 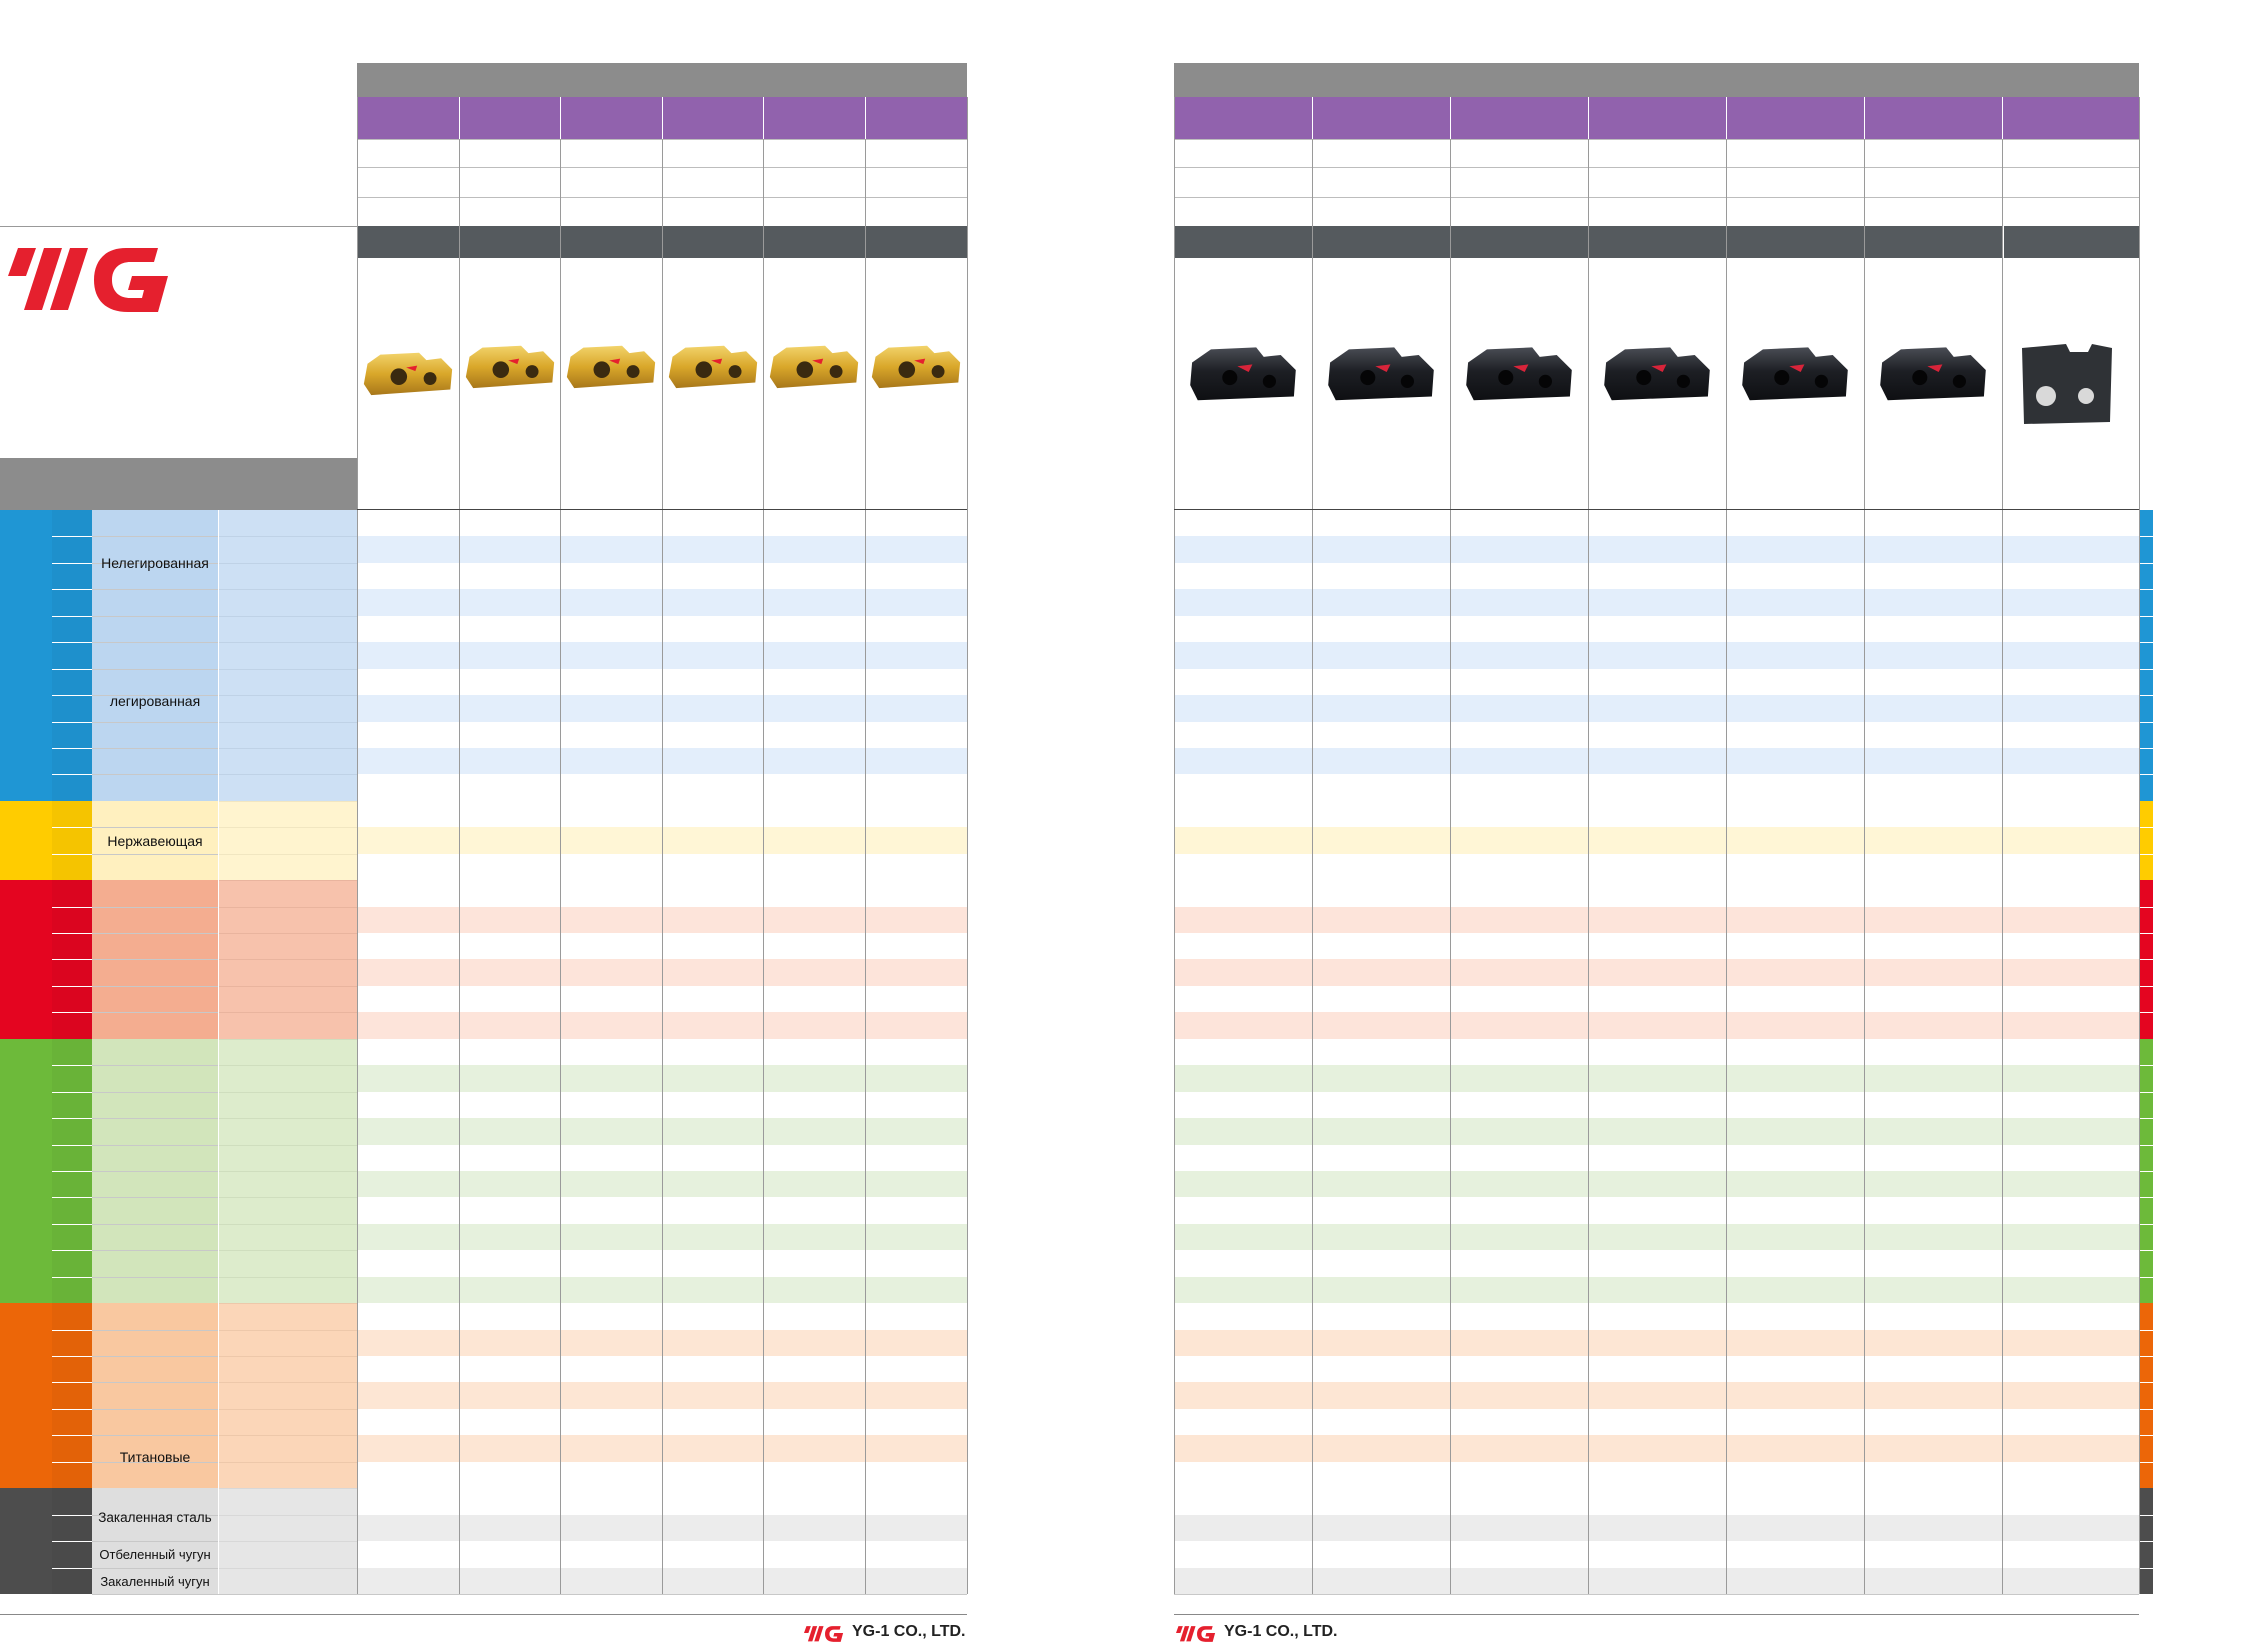 What do you see at coordinates (26, 1171) in the screenshot?
I see `category-band-N` at bounding box center [26, 1171].